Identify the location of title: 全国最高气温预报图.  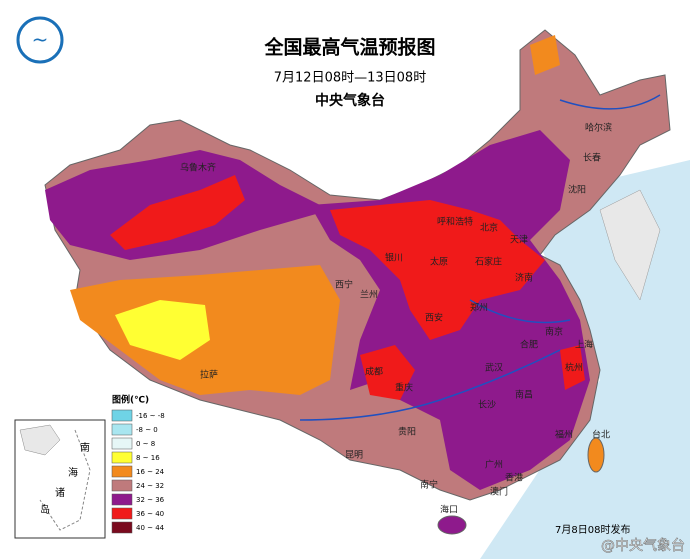
(349, 47).